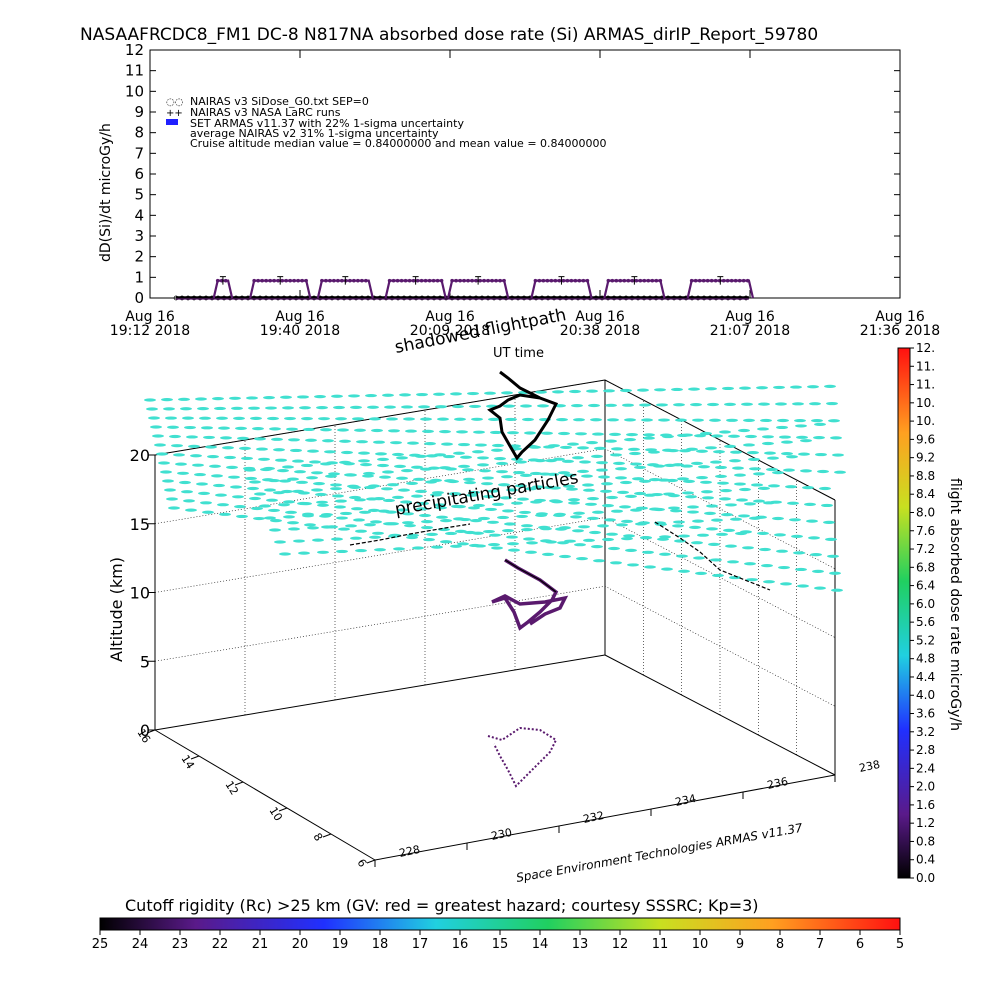  Describe the element at coordinates (540, 944) in the screenshot. I see `cutoff-rigidity-tick-label: 14` at that location.